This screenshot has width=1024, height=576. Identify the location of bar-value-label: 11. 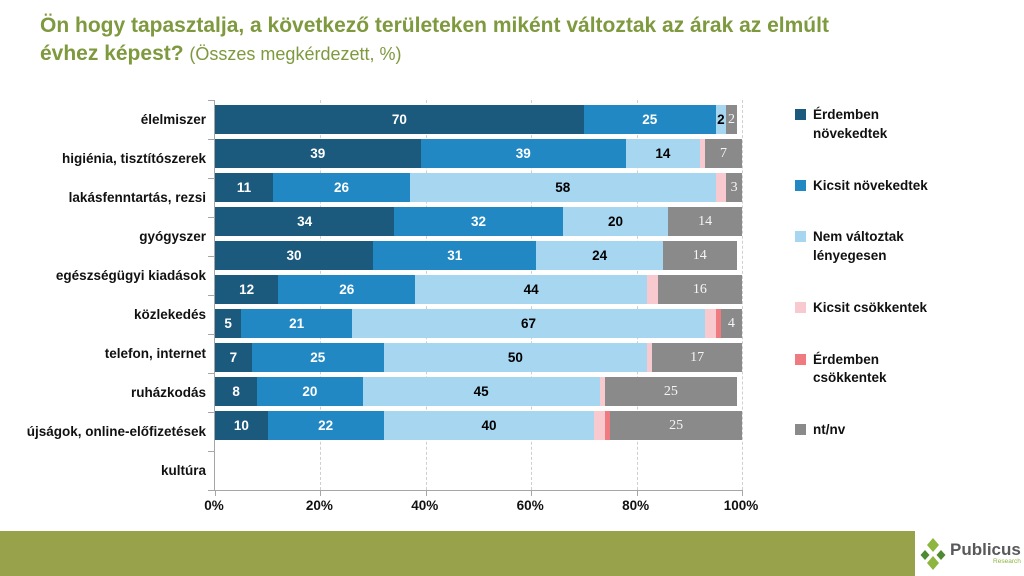
(244, 187).